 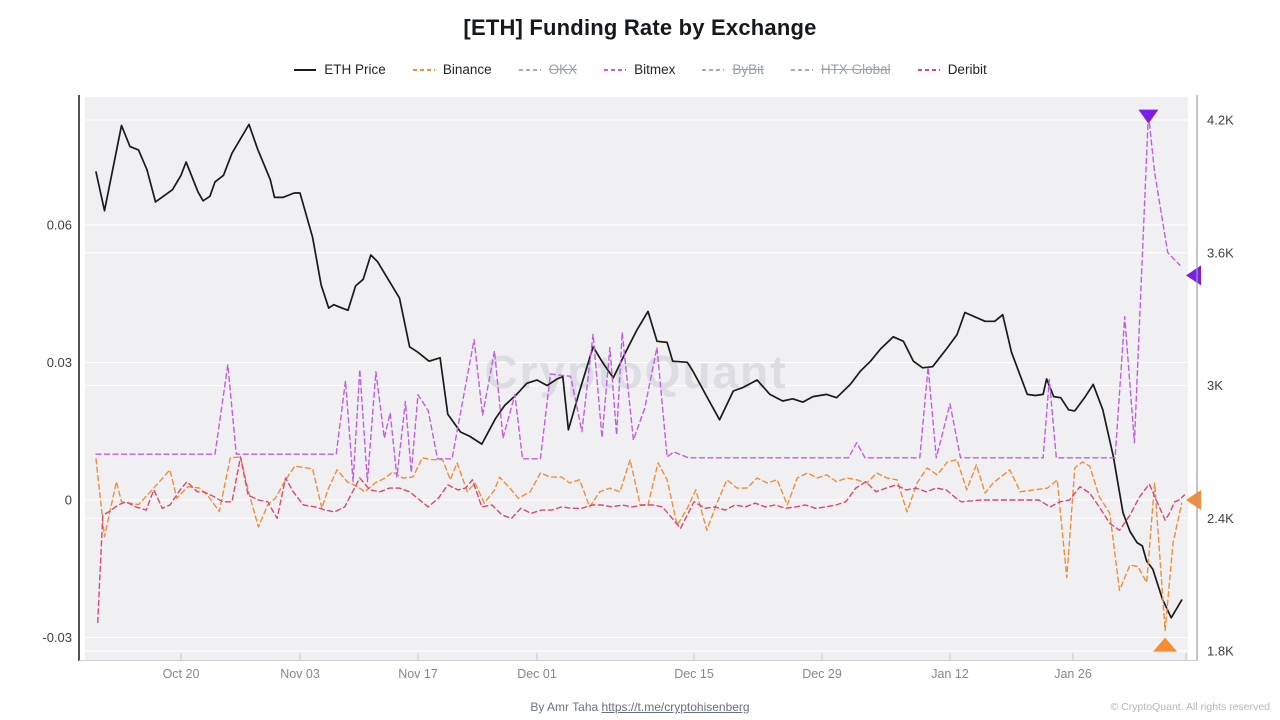 I want to click on legend-label: ByBit, so click(x=748, y=69).